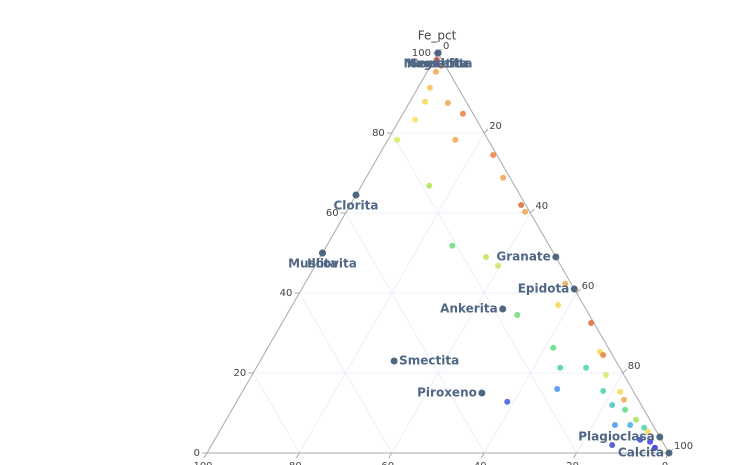 This screenshot has width=750, height=465. I want to click on a-tick-label: 100, so click(421, 53).